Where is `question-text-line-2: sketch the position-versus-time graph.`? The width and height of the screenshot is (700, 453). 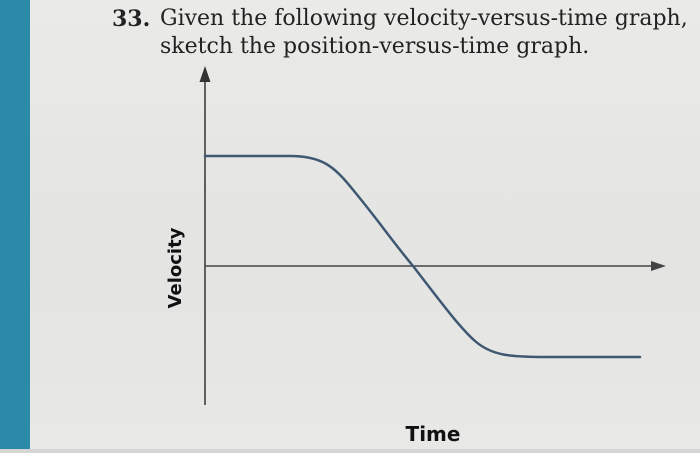
question-text-line-2: sketch the position-versus-time graph. is located at coordinates (375, 46).